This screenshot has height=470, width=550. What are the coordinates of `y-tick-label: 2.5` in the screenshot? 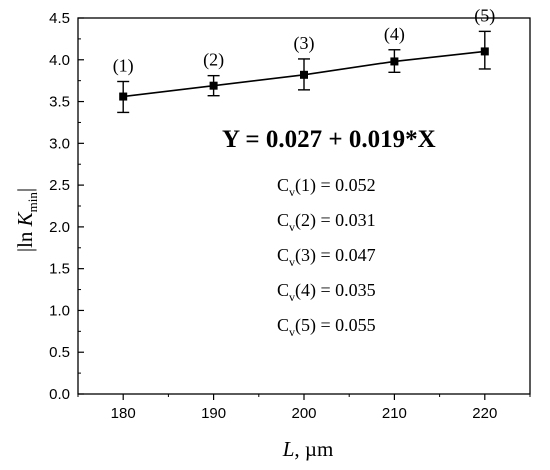 It's located at (59, 185).